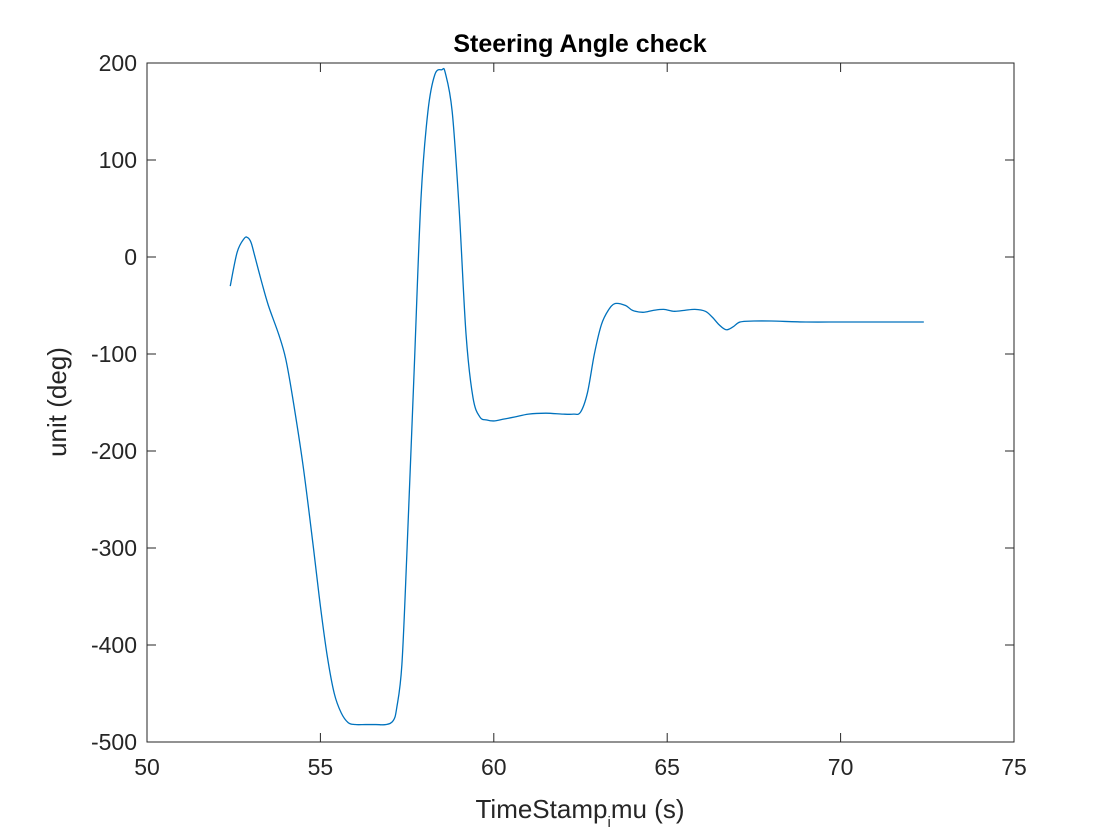 This screenshot has width=1120, height=840. Describe the element at coordinates (57, 402) in the screenshot. I see `y-axis-label: unit (deg)` at that location.